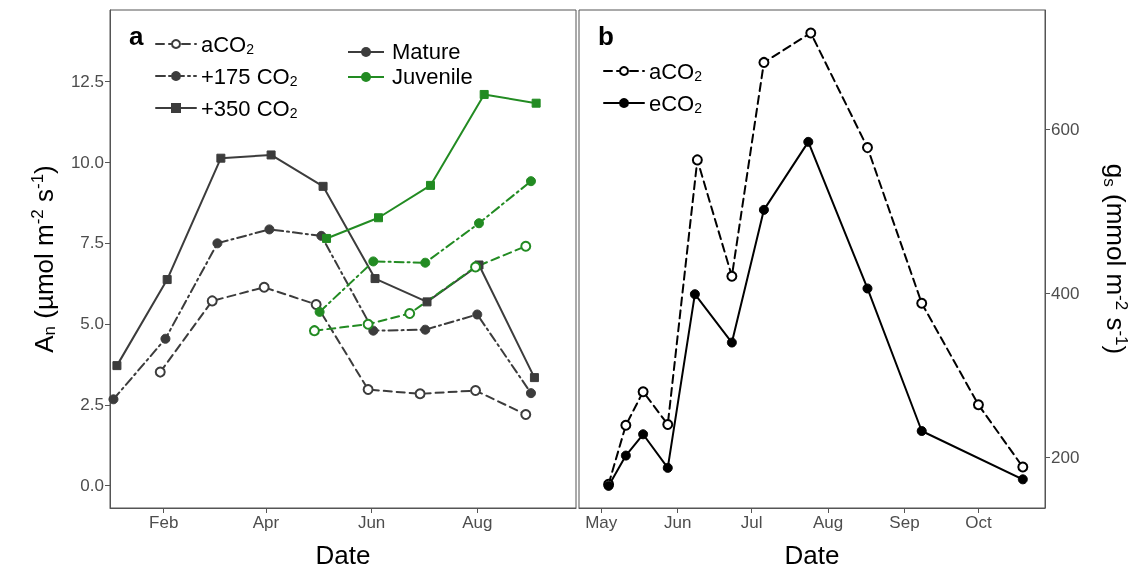 The width and height of the screenshot is (1138, 573). What do you see at coordinates (136, 36) in the screenshot?
I see `chart-title: a` at bounding box center [136, 36].